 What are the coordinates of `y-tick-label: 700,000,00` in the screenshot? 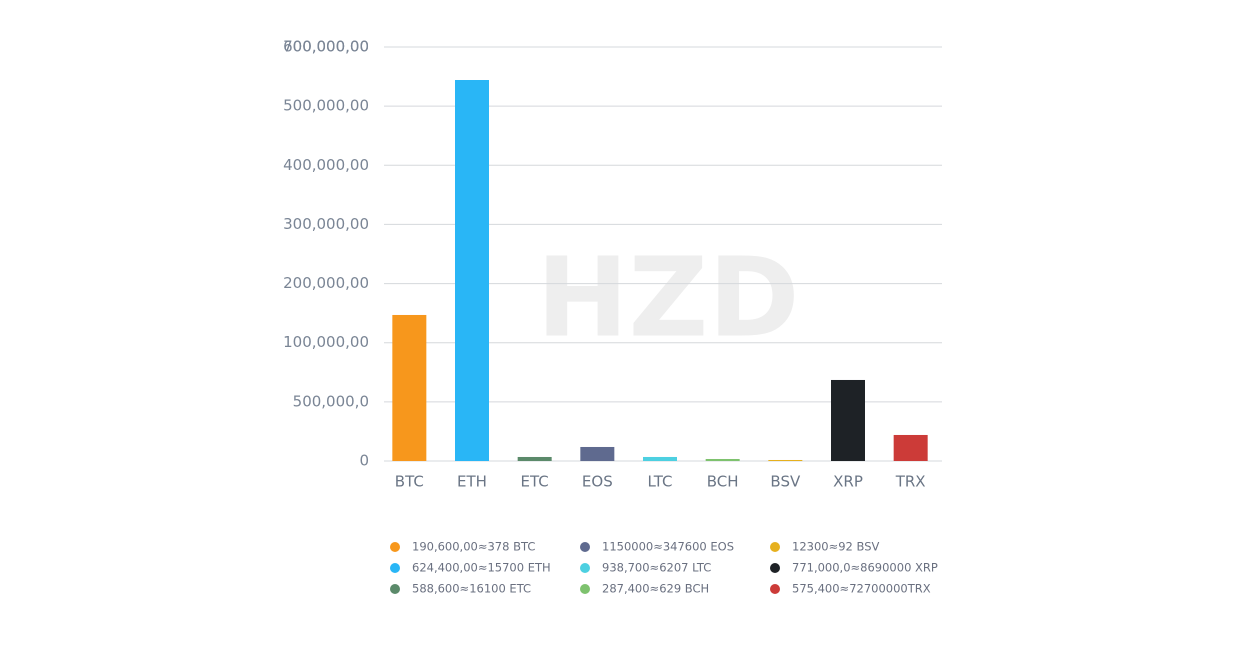 It's located at (326, 47).